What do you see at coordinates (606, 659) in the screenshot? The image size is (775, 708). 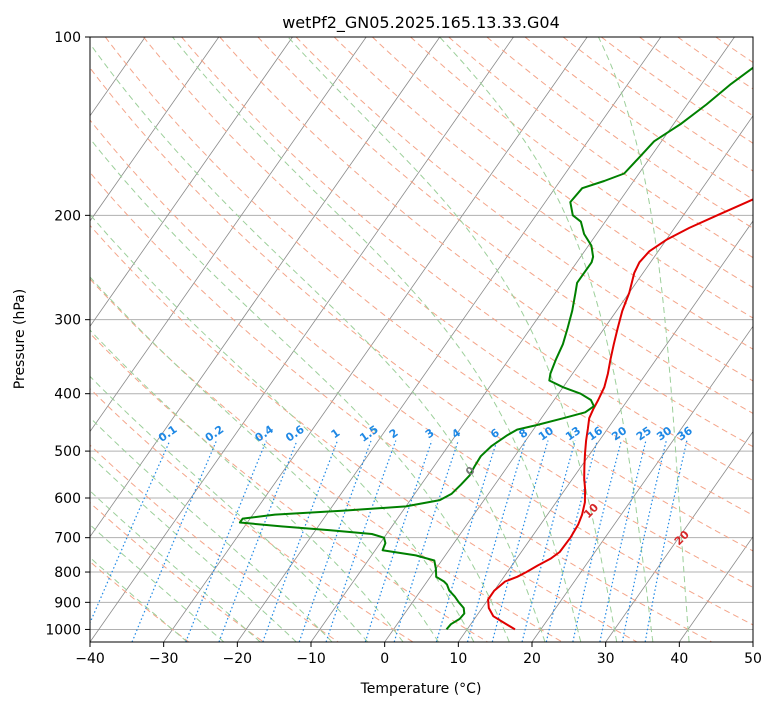 I see `x-tick-label: 30` at bounding box center [606, 659].